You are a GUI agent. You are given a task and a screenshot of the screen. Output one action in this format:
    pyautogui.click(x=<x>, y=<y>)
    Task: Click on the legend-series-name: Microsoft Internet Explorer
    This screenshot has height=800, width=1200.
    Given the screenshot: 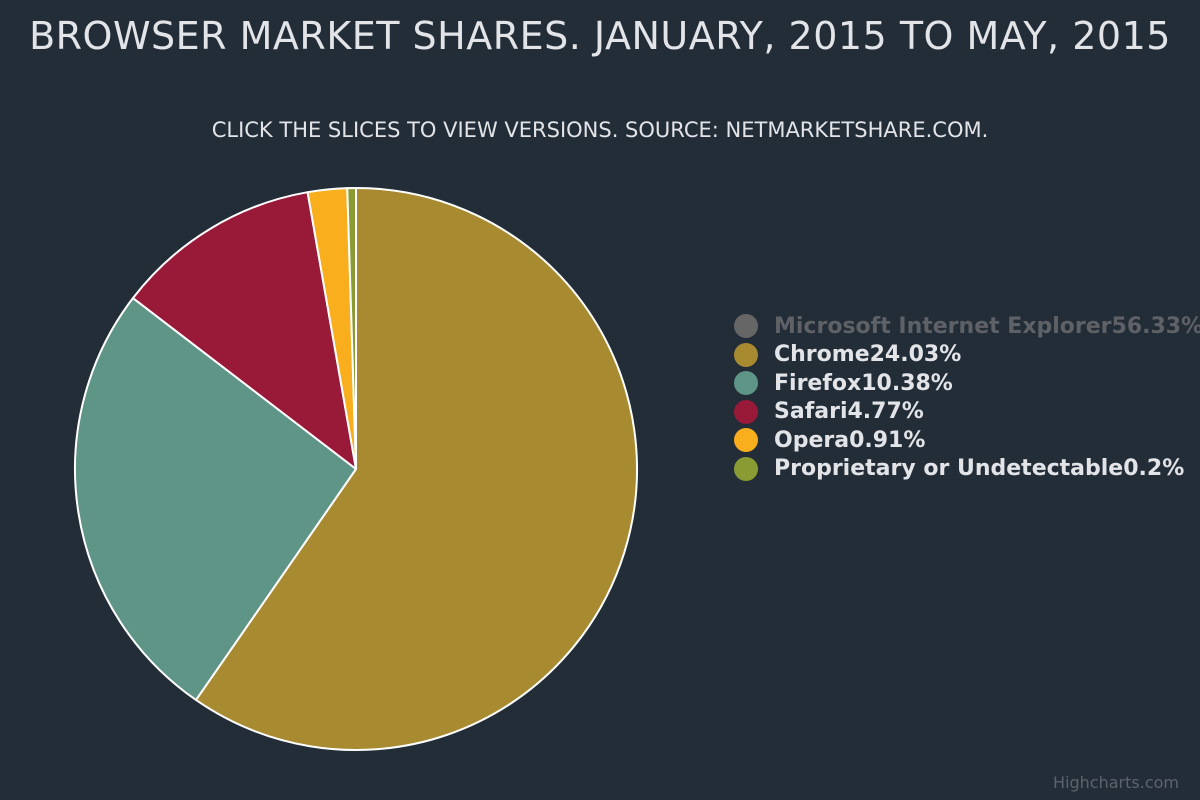 What is the action you would take?
    pyautogui.click(x=943, y=326)
    